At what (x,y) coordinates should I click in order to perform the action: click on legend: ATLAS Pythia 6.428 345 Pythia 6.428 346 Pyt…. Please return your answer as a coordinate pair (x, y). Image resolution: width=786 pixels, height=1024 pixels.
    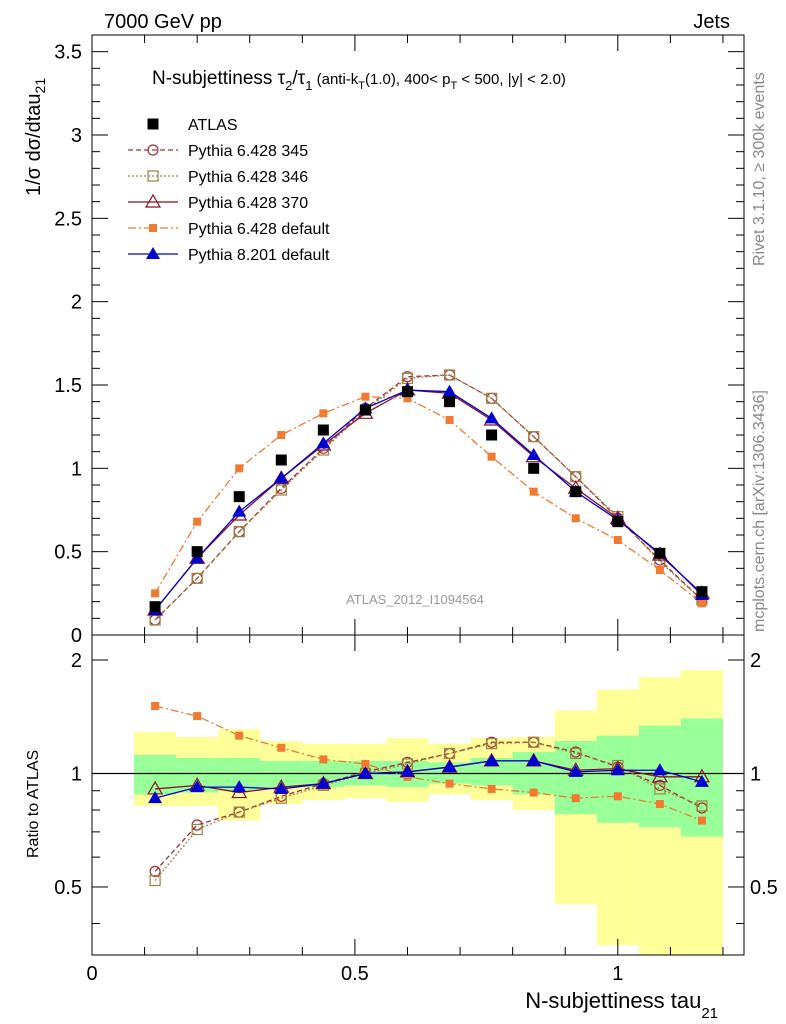
    Looking at the image, I should click on (229, 190).